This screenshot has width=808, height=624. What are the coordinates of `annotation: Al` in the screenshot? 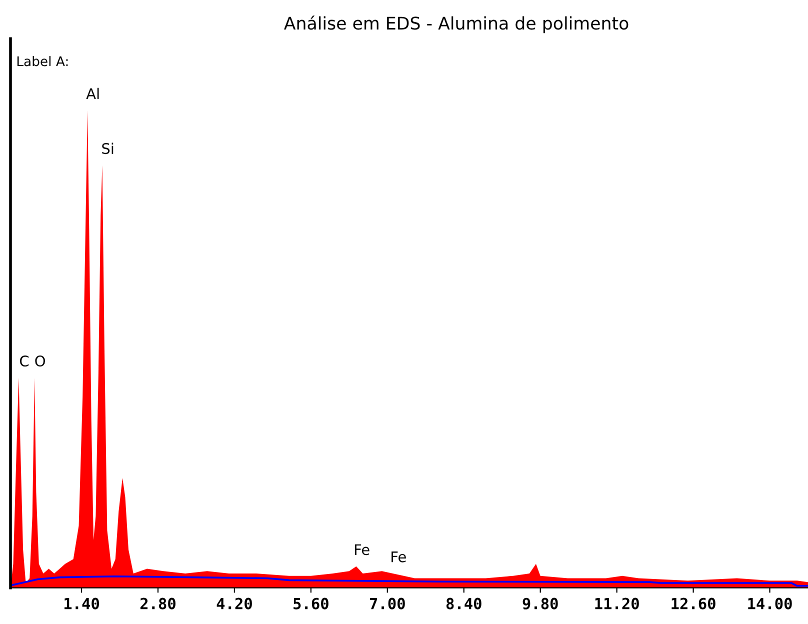 It's located at (92, 93).